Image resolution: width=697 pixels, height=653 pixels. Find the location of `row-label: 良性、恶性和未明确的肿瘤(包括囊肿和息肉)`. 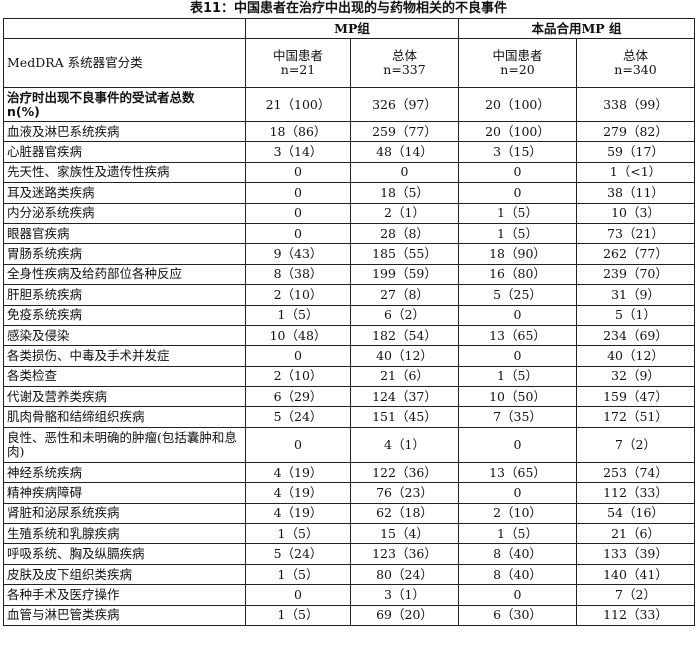

row-label: 良性、恶性和未明确的肿瘤(包括囊肿和息肉) is located at coordinates (124, 444).